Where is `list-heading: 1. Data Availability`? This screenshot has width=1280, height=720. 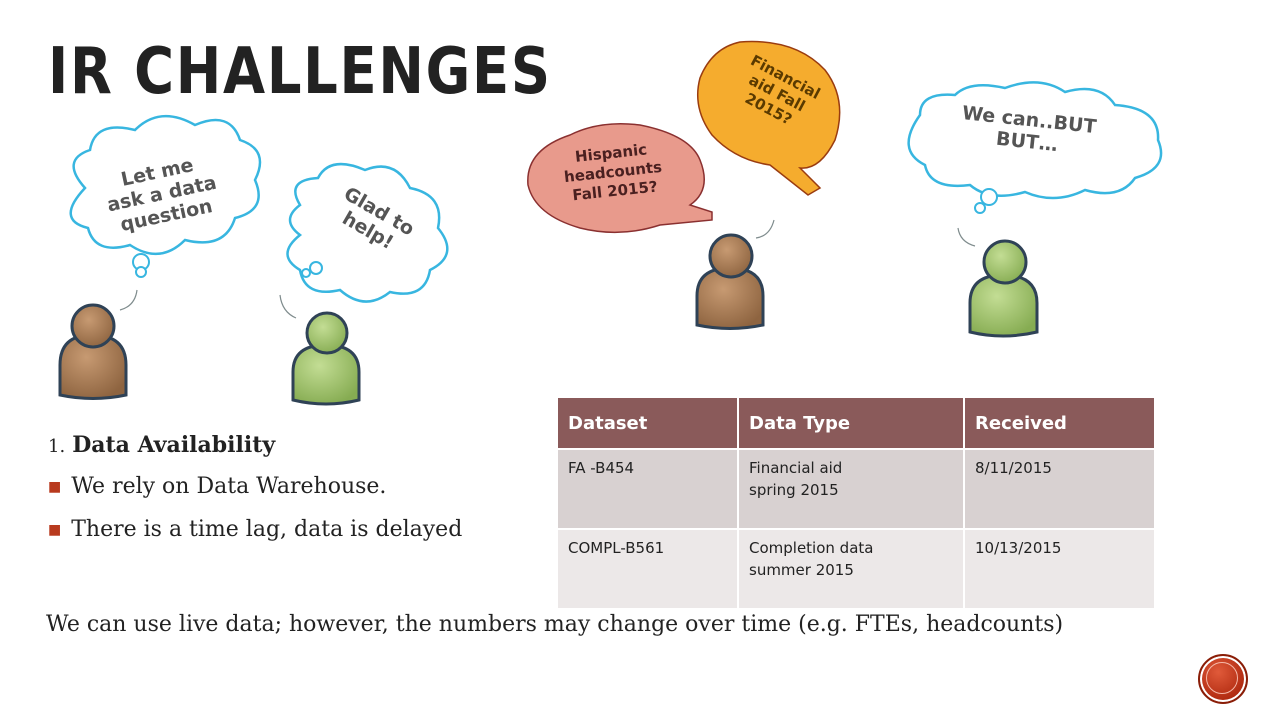
list-heading: 1. Data Availability is located at coordinates (283, 445).